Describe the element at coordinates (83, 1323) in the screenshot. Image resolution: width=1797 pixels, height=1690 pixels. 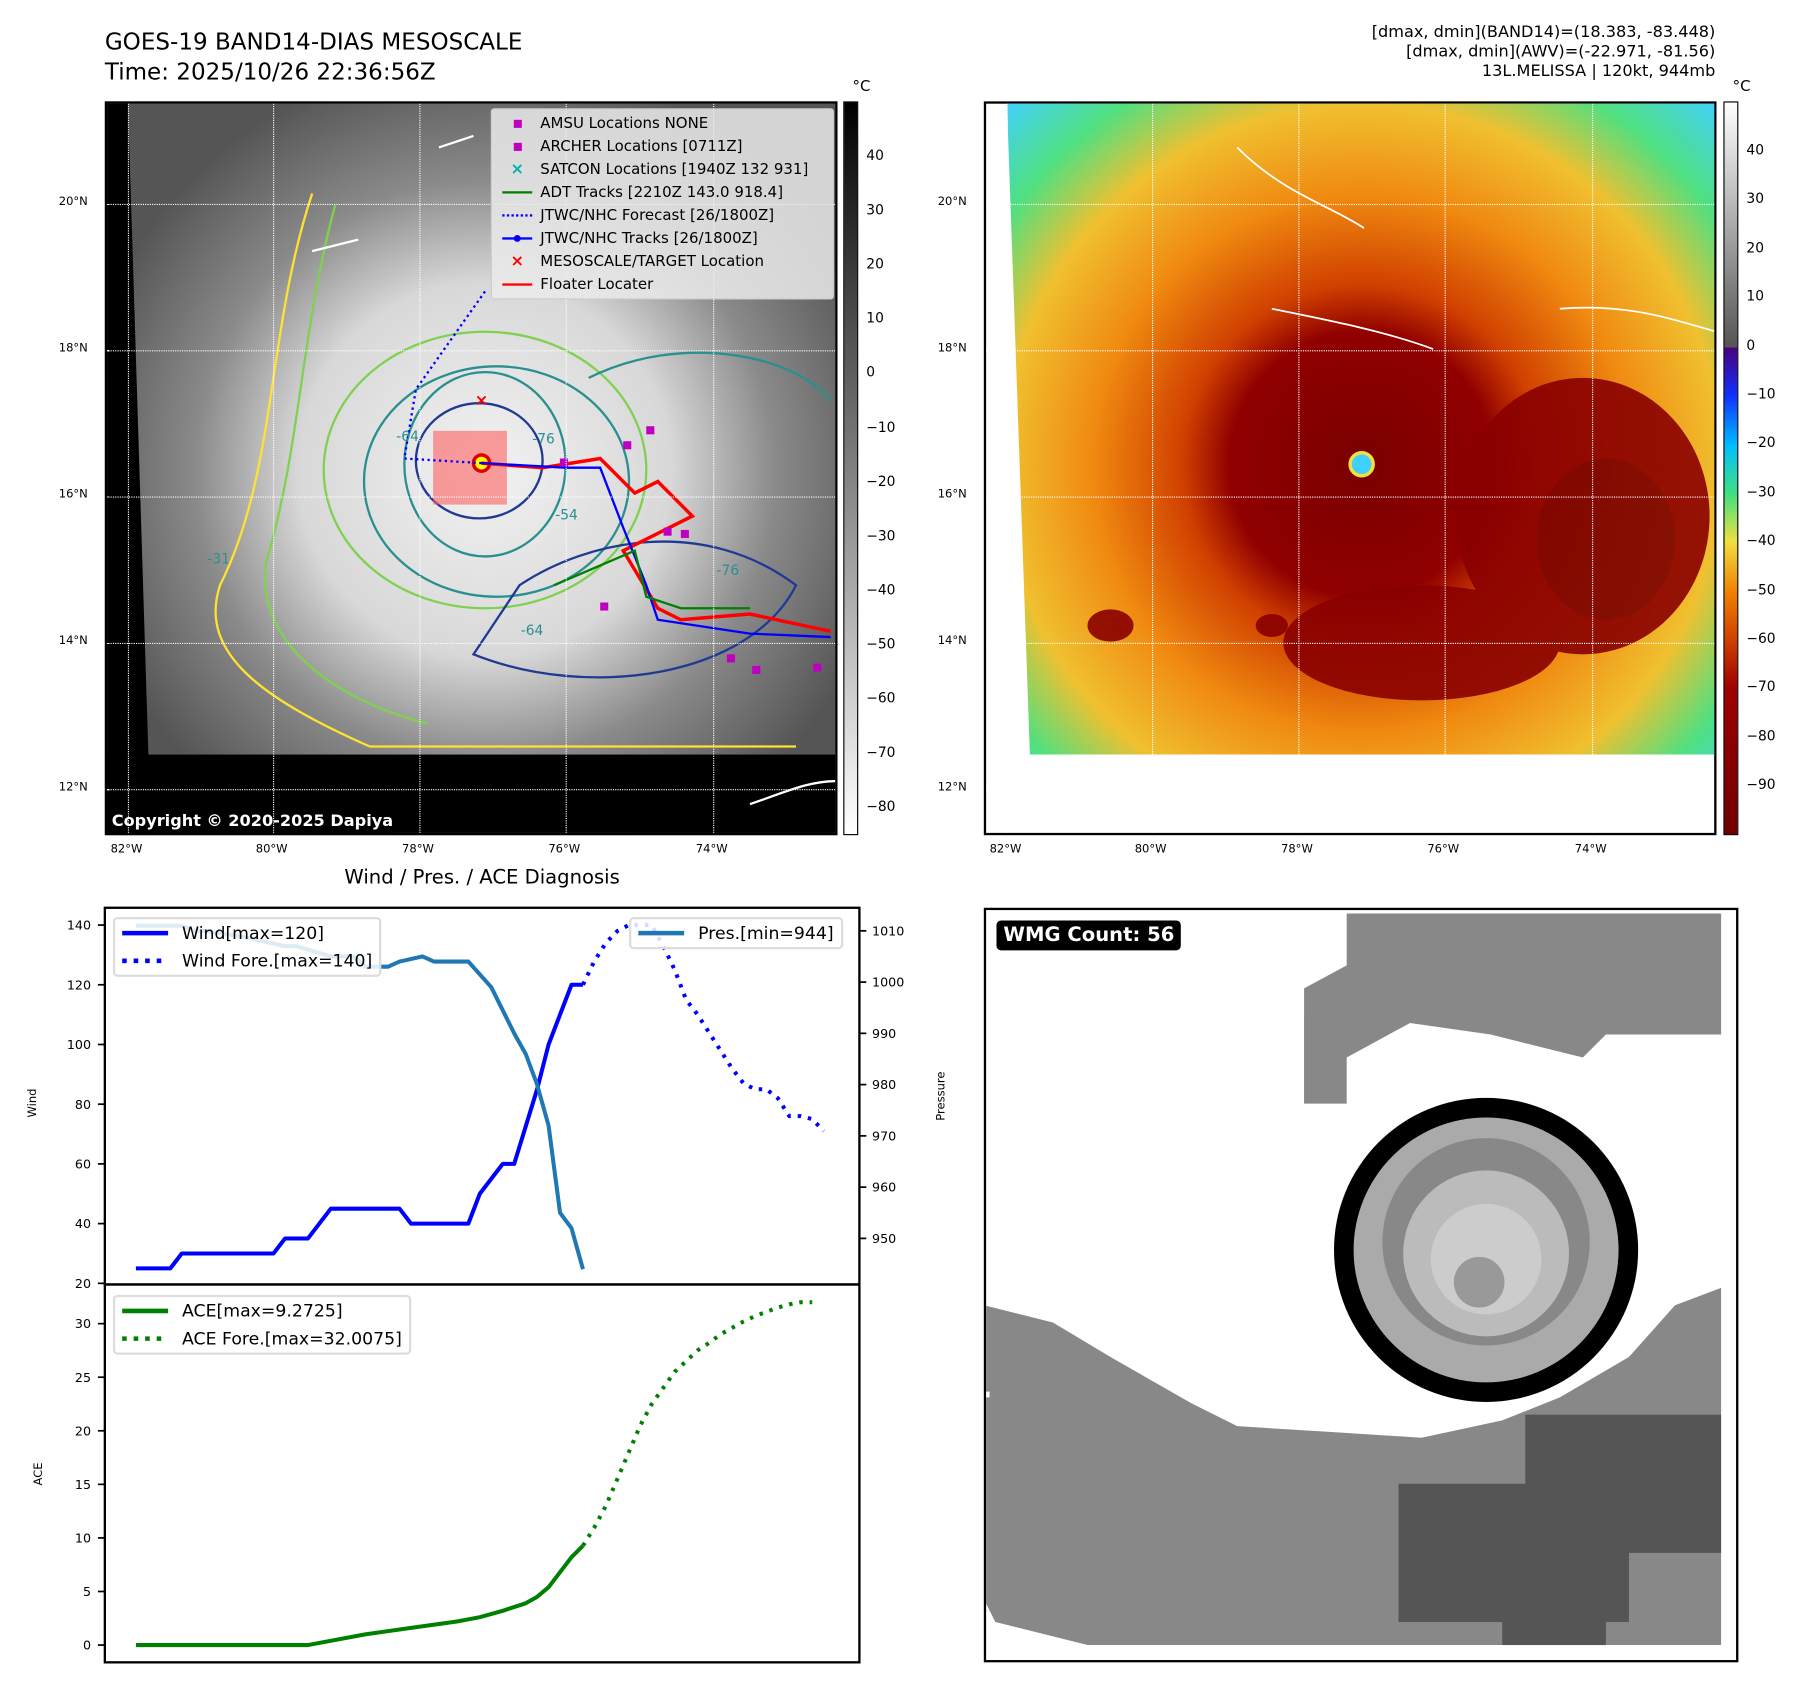
I see `ace-tick-label: 30` at that location.